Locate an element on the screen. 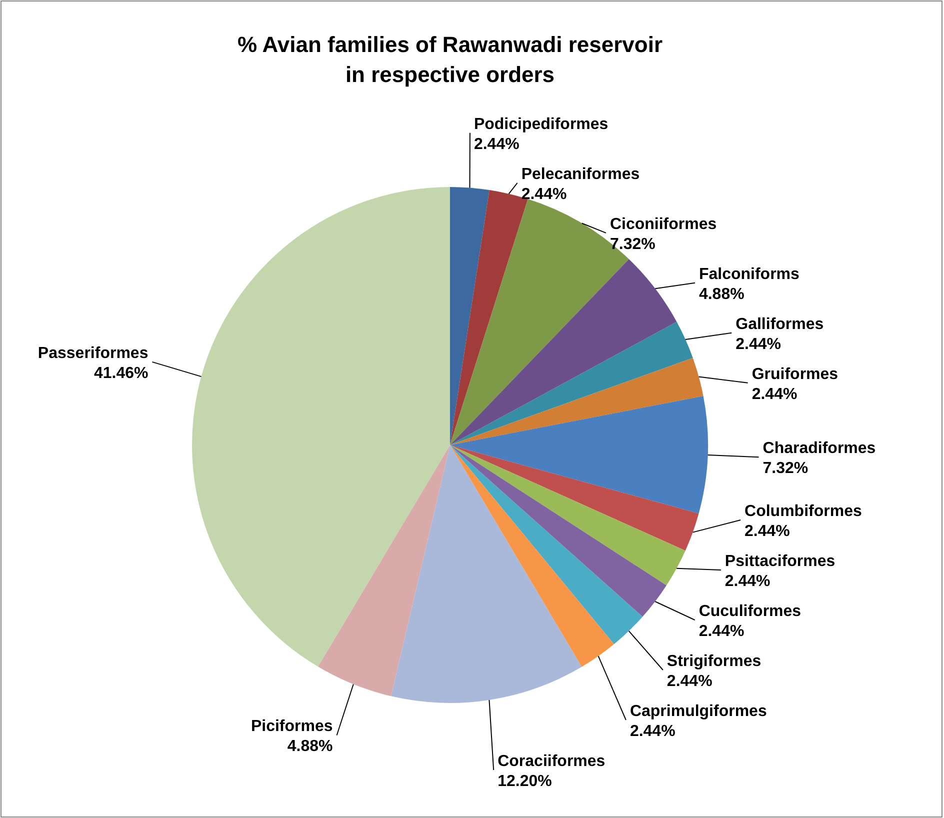 The height and width of the screenshot is (818, 944). slice-label: Cuculiformes is located at coordinates (750, 611).